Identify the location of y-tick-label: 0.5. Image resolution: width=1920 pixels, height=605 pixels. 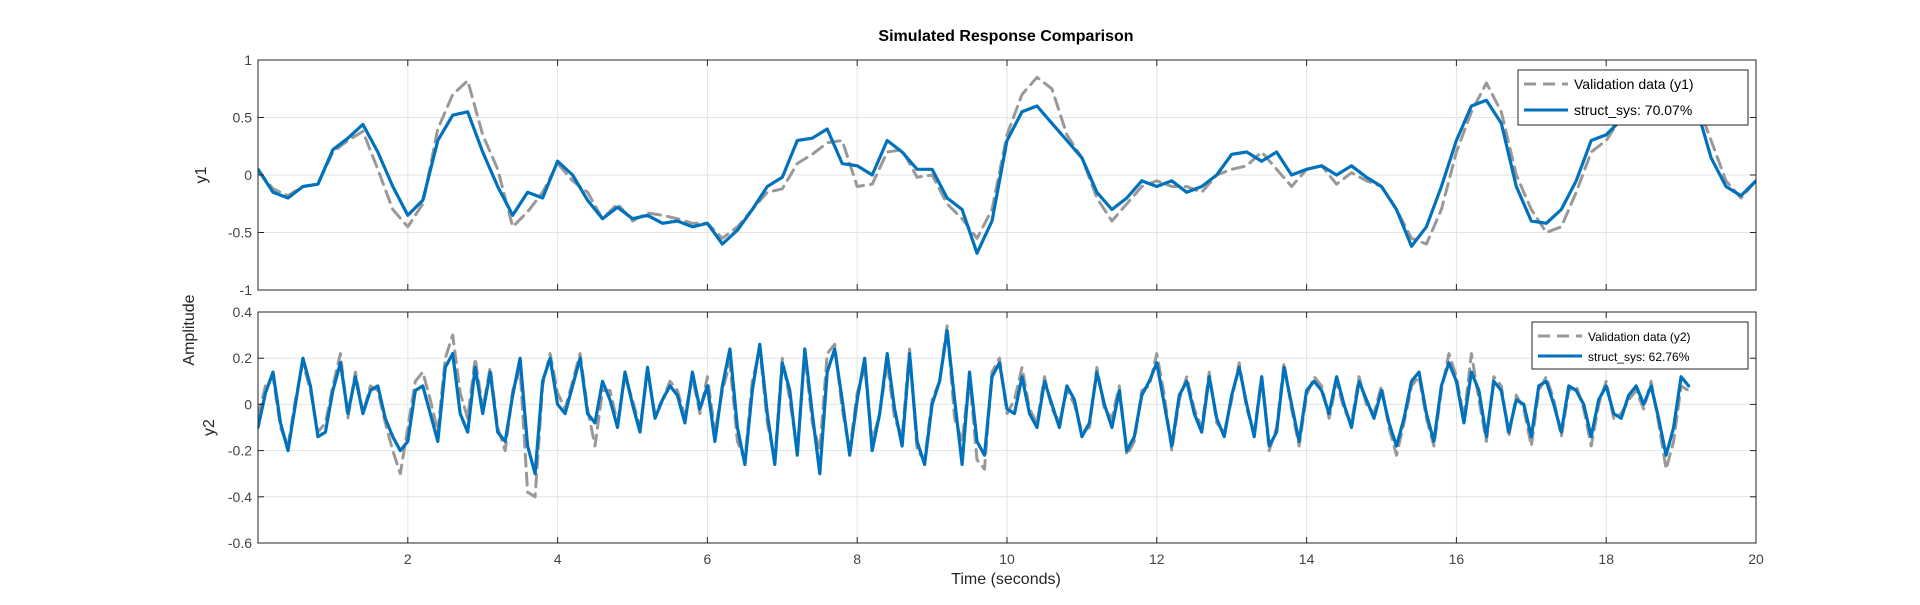
(243, 118).